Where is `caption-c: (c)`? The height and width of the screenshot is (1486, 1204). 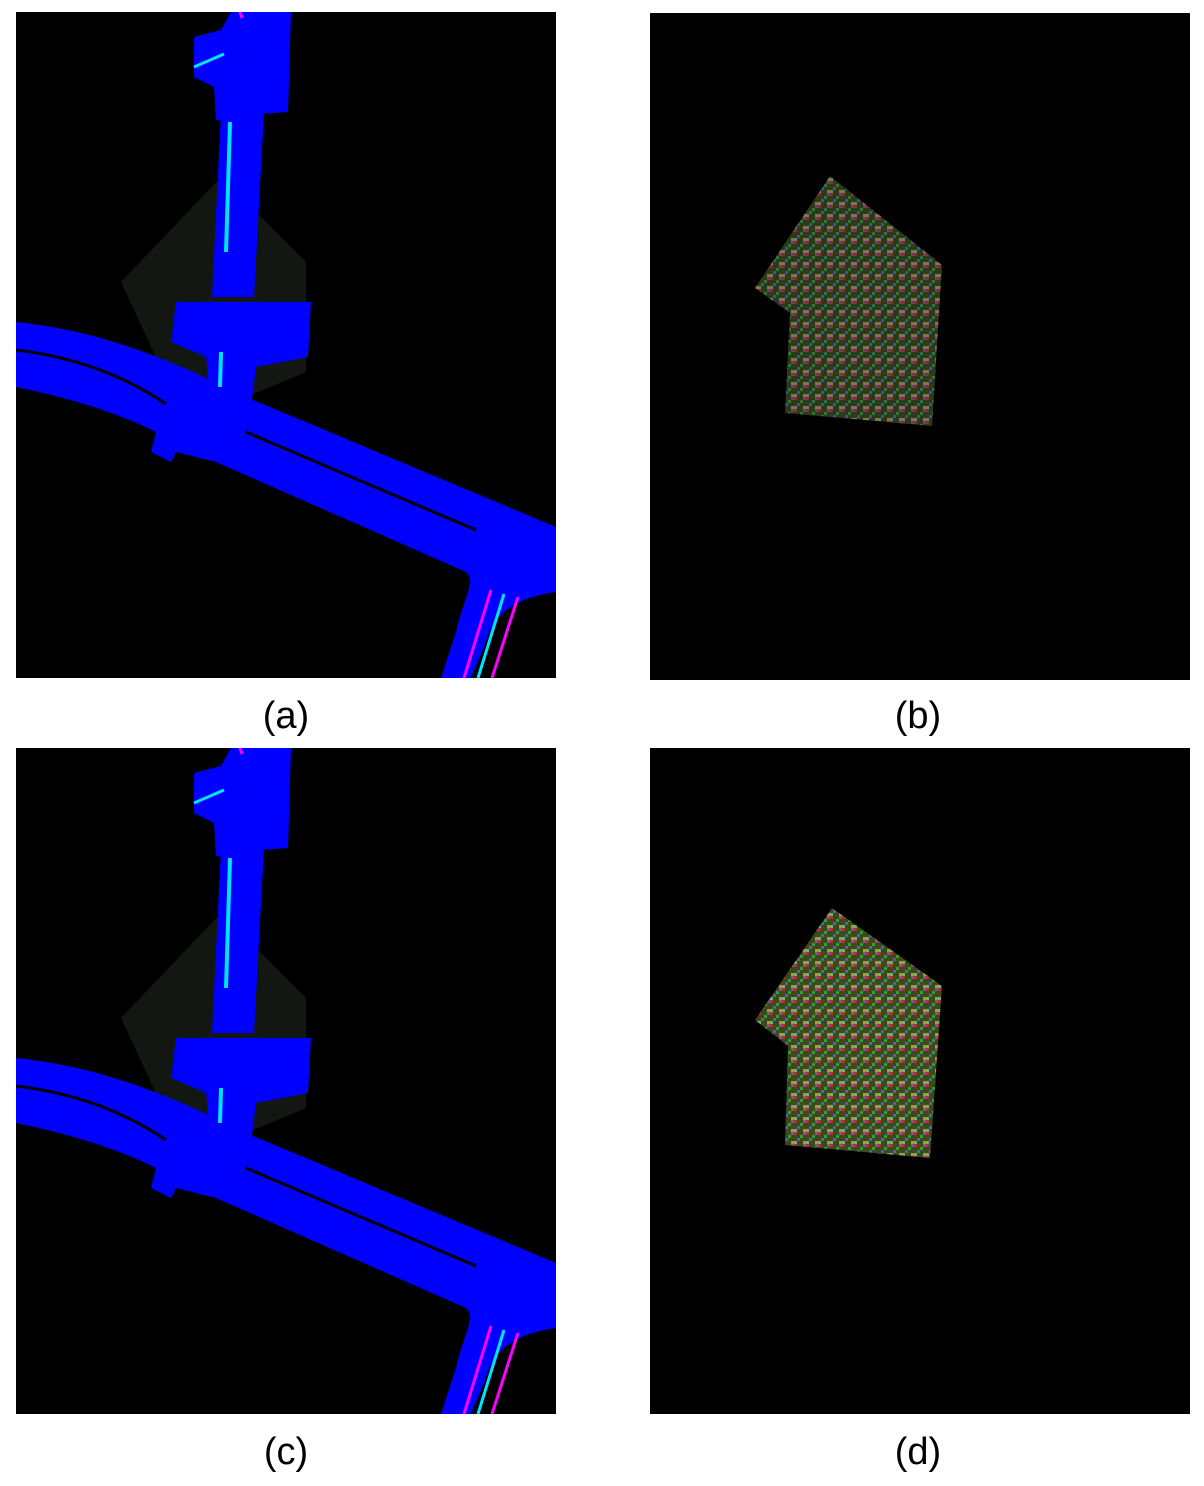
caption-c: (c) is located at coordinates (286, 1452).